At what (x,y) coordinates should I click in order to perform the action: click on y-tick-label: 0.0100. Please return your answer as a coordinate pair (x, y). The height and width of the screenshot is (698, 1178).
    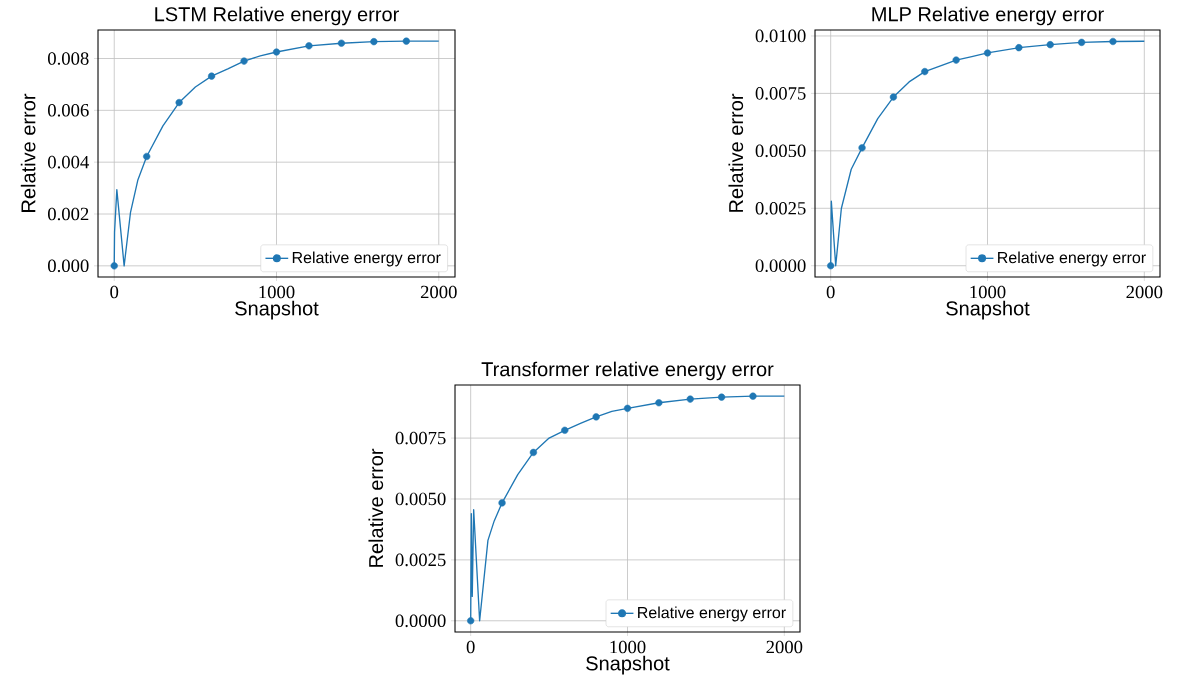
    Looking at the image, I should click on (780, 36).